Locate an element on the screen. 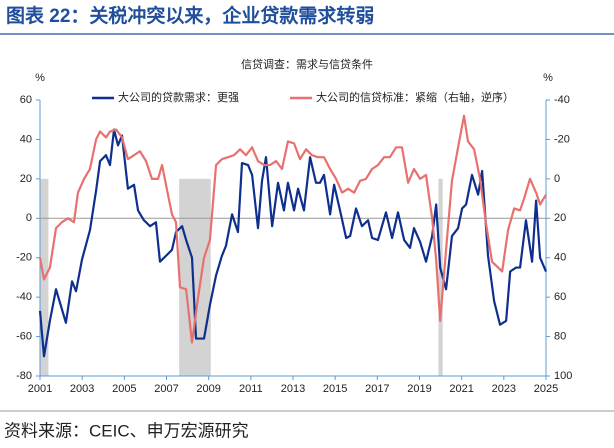 This screenshot has height=448, width=614. y2-tick-label: 40 is located at coordinates (560, 258).